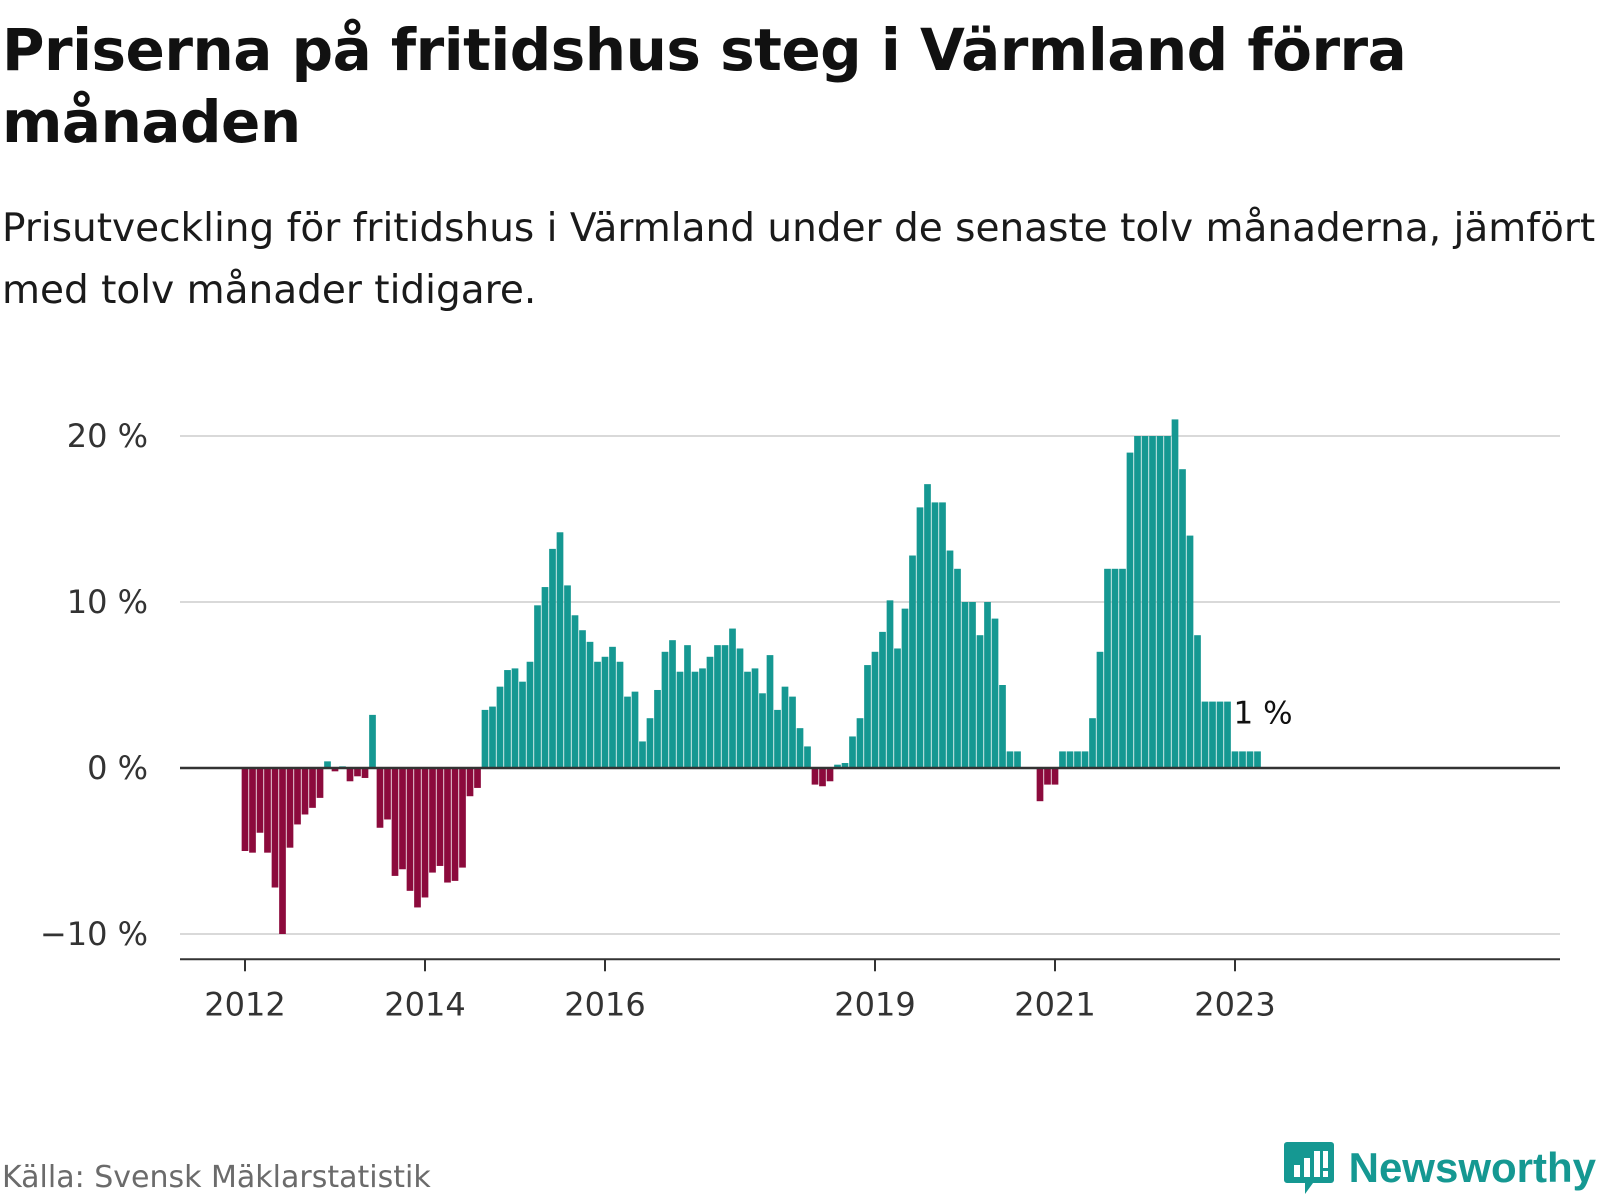 This screenshot has width=1600, height=1200. Describe the element at coordinates (1439, 1168) in the screenshot. I see `newsworthy-logo: Newsworthy` at that location.